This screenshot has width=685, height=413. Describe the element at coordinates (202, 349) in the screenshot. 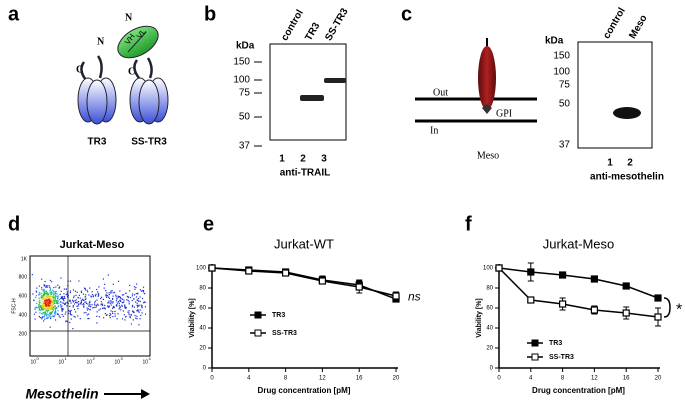

I see `y-tick-label: 20` at that location.